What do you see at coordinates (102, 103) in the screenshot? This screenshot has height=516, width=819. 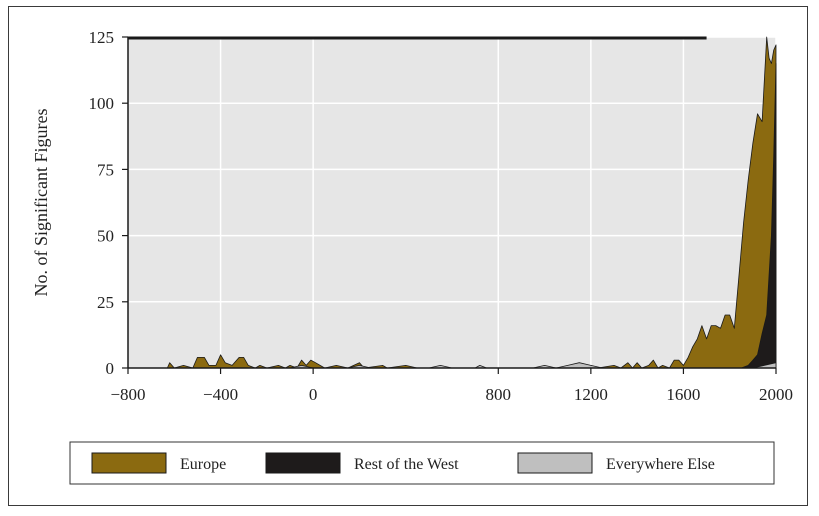 I see `y-tick-label: 100` at bounding box center [102, 103].